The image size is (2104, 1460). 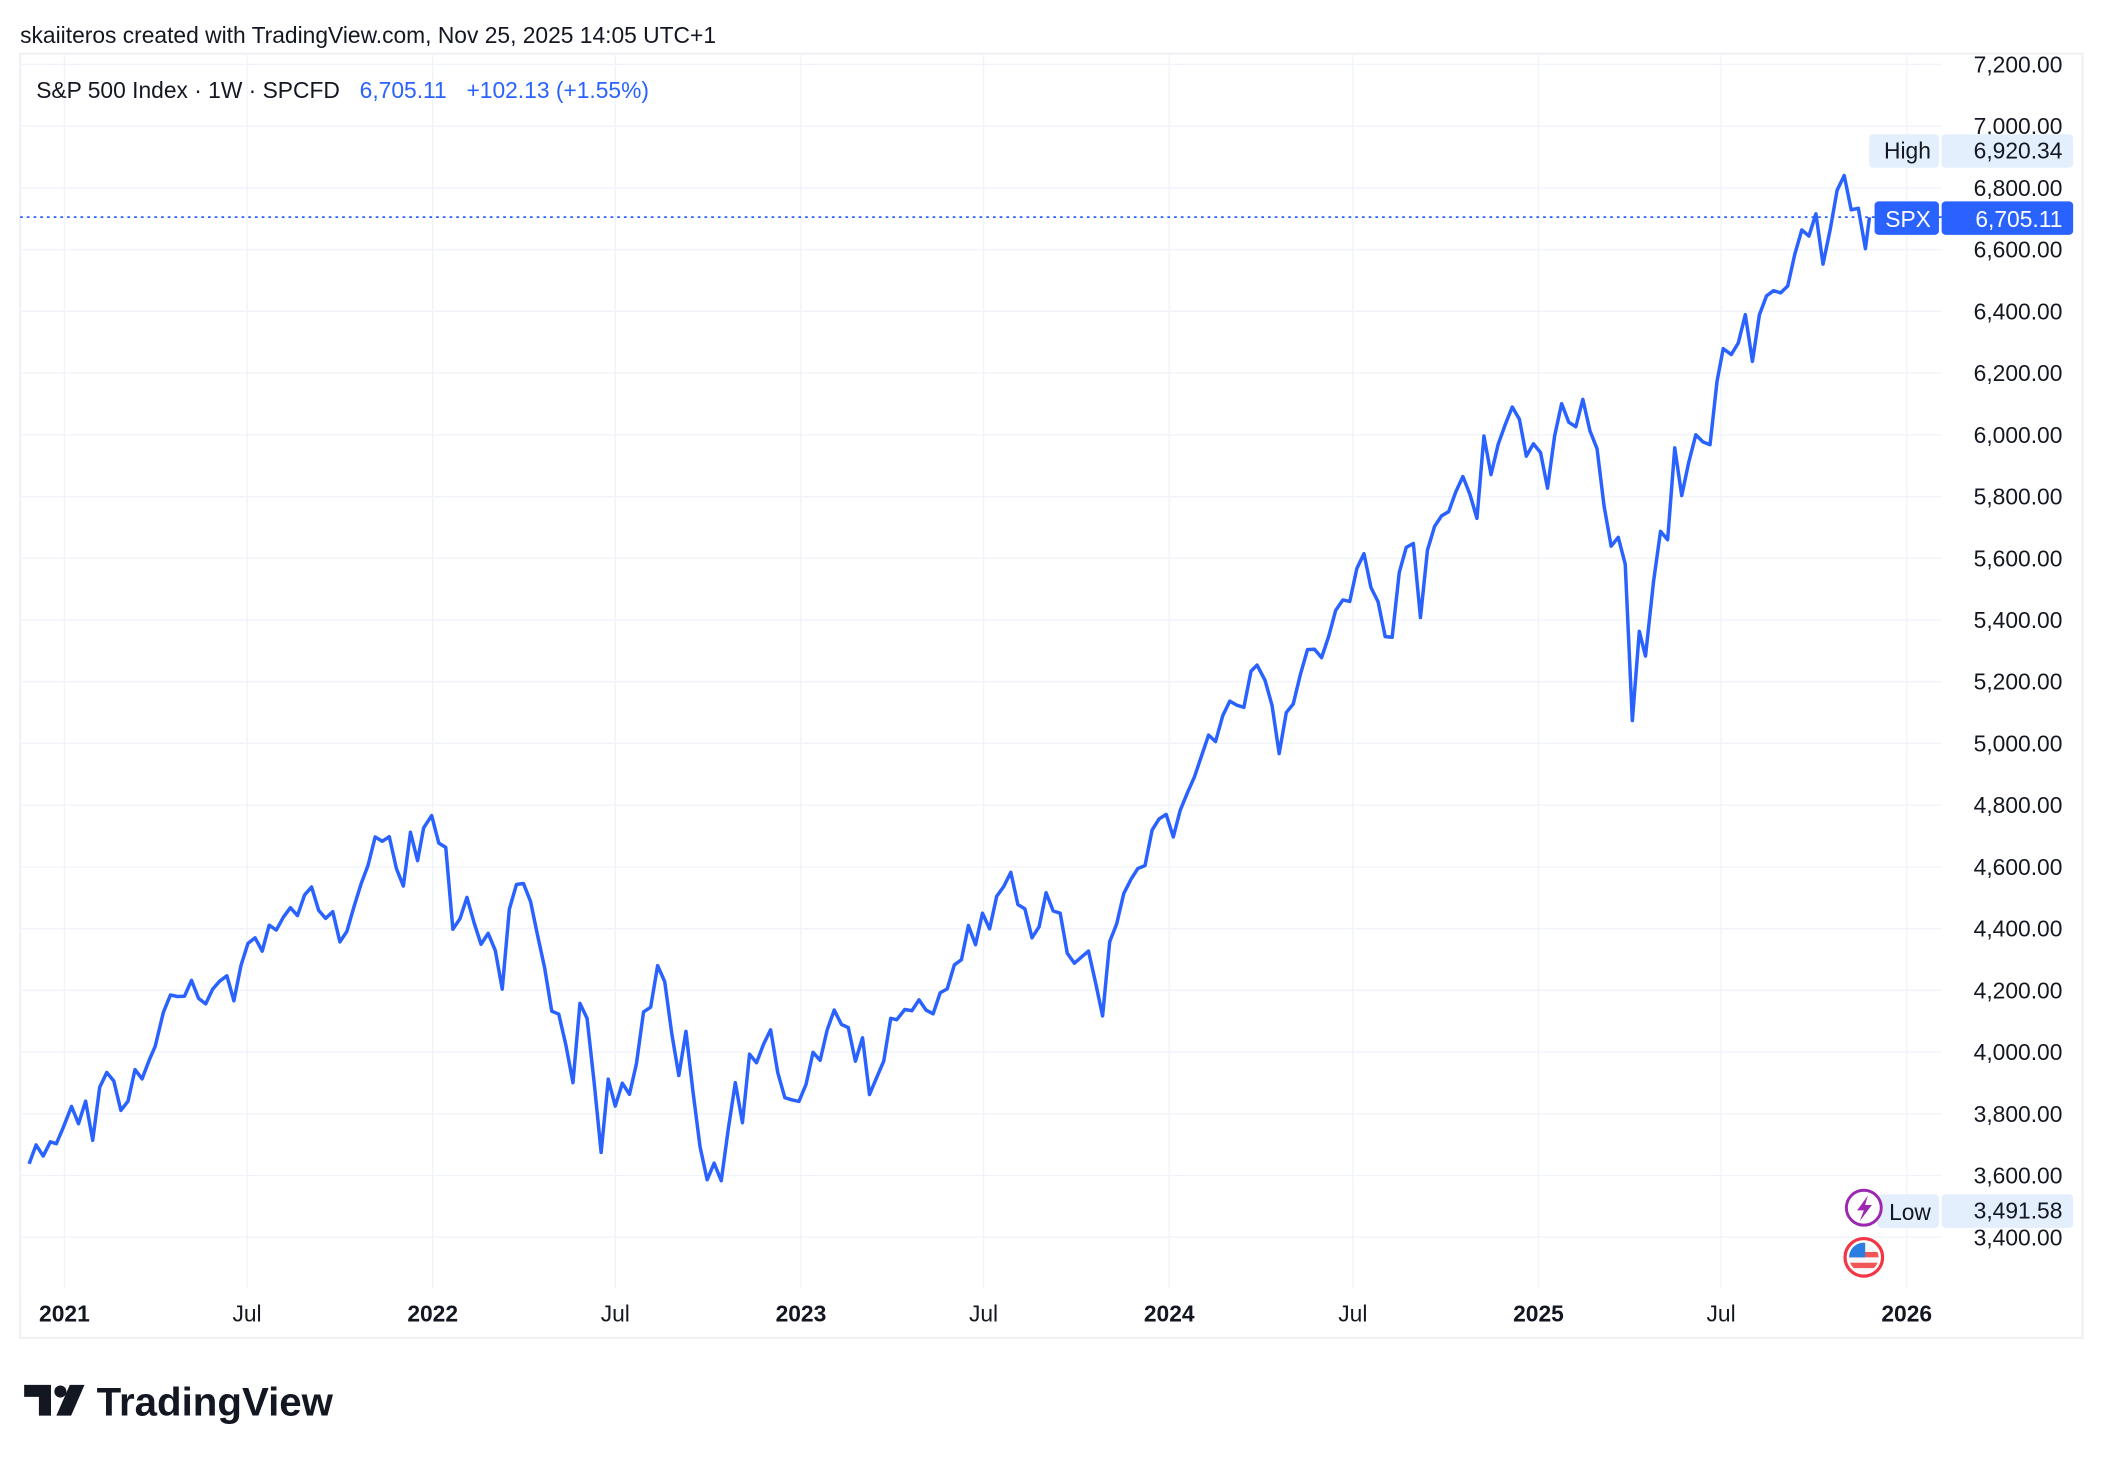 What do you see at coordinates (2018, 150) in the screenshot?
I see `high-label-value: 6,920.34` at bounding box center [2018, 150].